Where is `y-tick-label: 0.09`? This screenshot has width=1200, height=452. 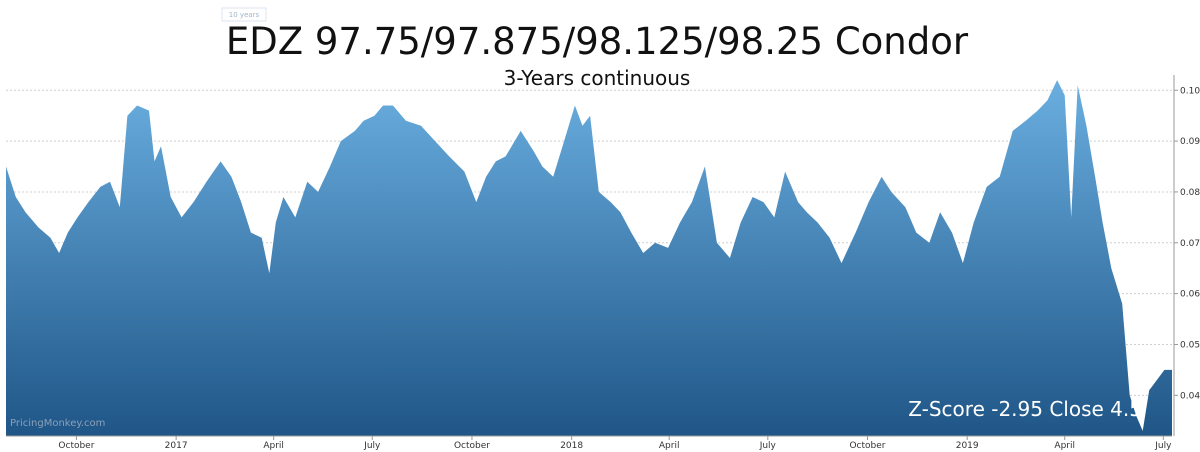
y-tick-label: 0.09 is located at coordinates (1190, 142).